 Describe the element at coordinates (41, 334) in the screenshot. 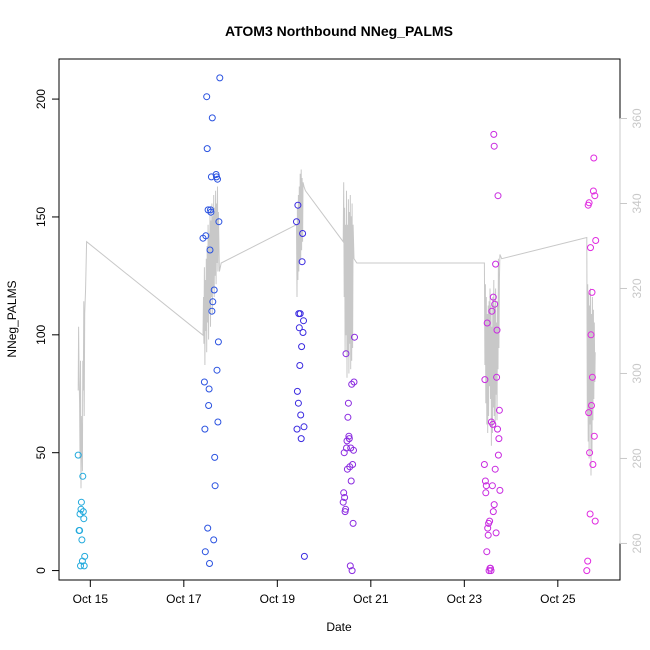

I see `y-tick-label: 100` at that location.